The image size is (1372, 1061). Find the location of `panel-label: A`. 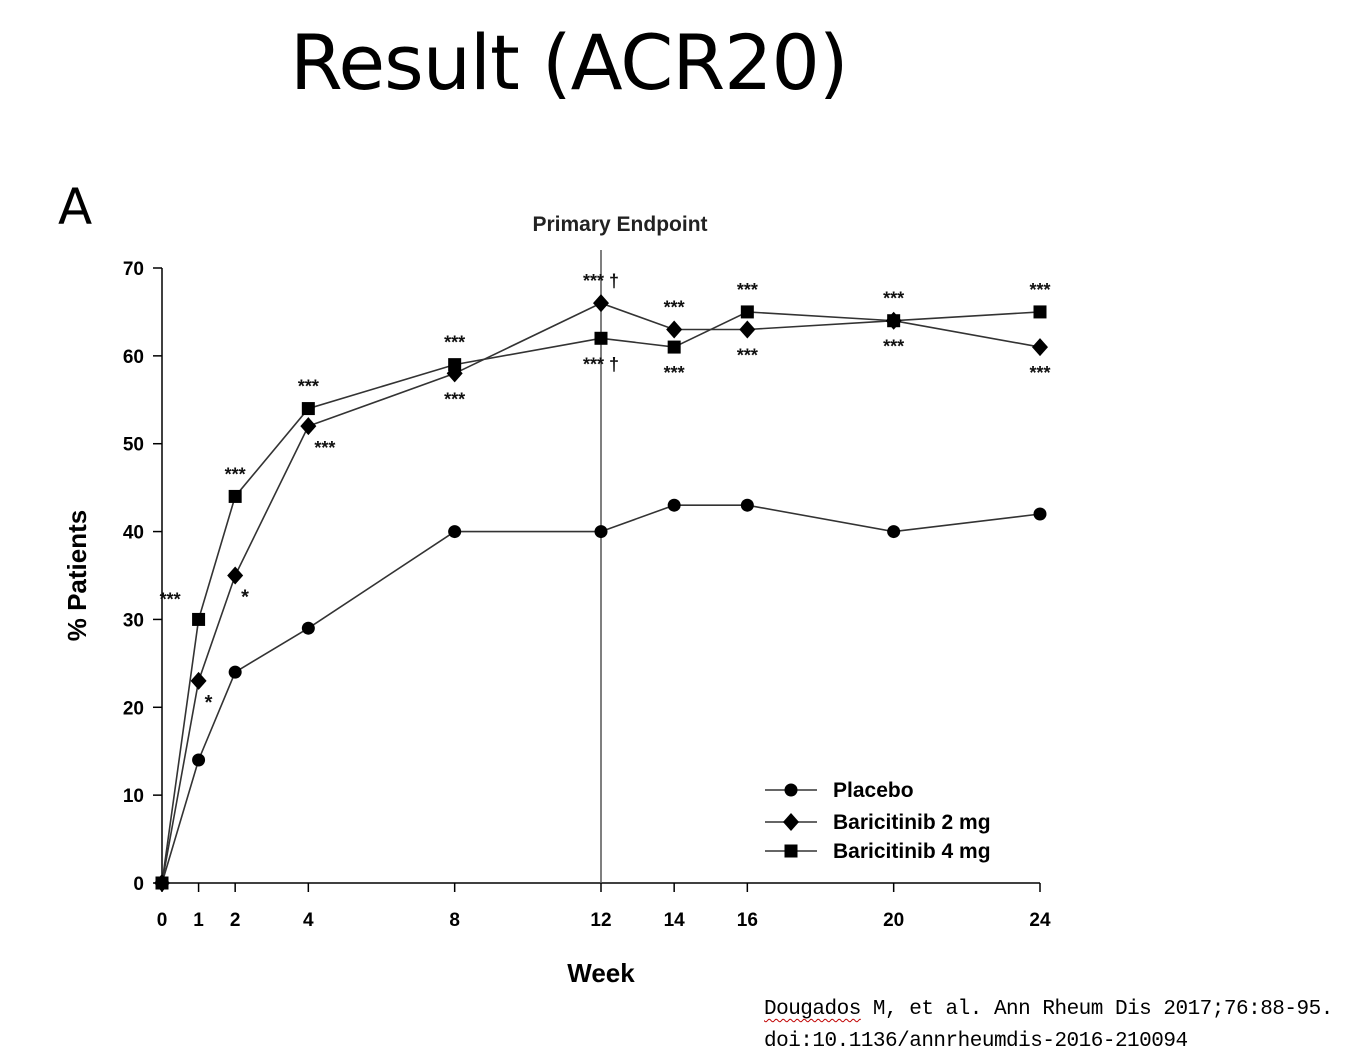

panel-label: A is located at coordinates (75, 207).